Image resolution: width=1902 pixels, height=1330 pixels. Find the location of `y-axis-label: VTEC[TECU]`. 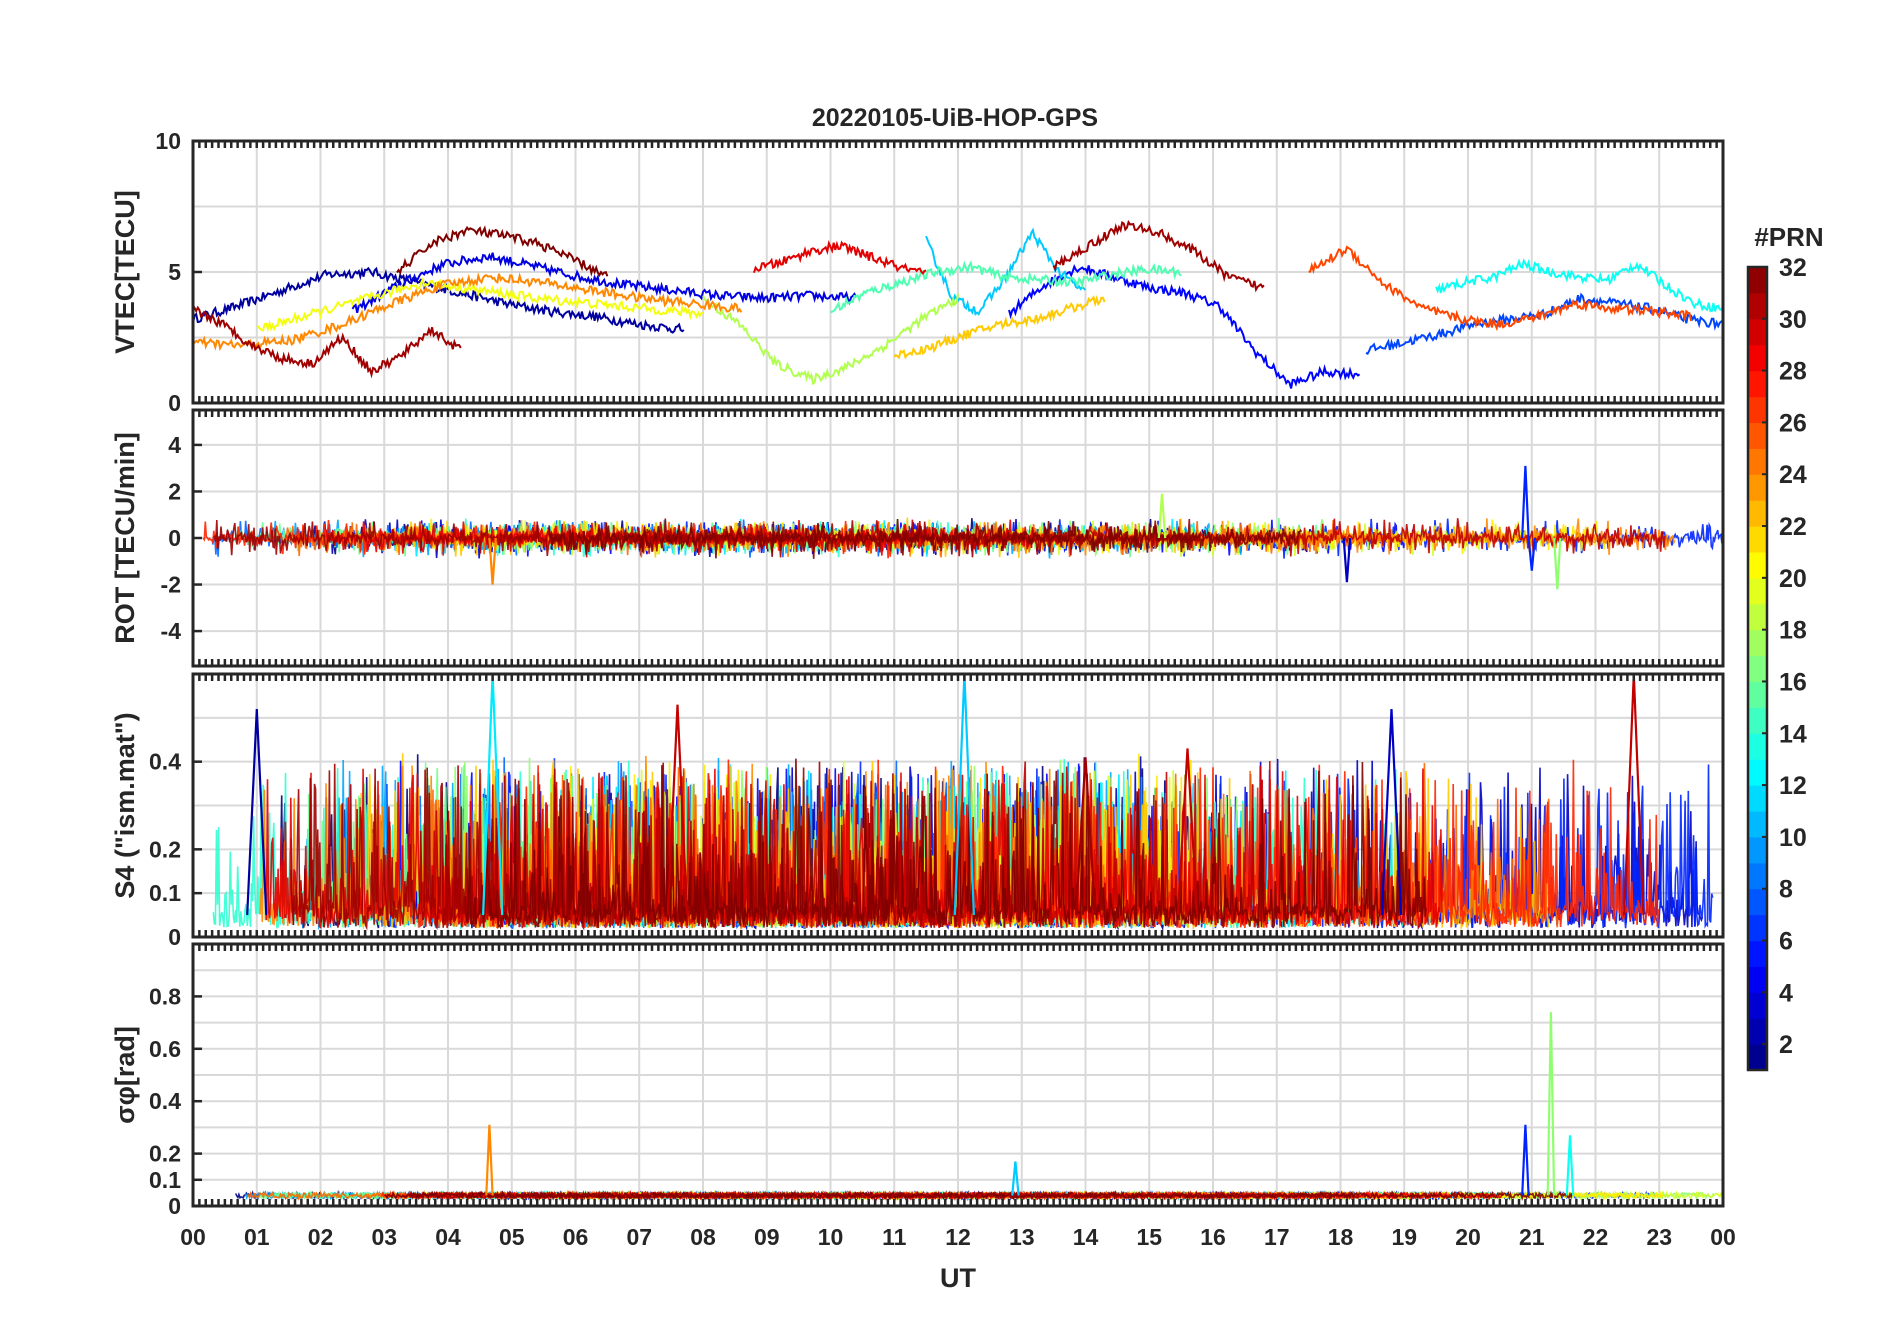

y-axis-label: VTEC[TECU] is located at coordinates (125, 272).